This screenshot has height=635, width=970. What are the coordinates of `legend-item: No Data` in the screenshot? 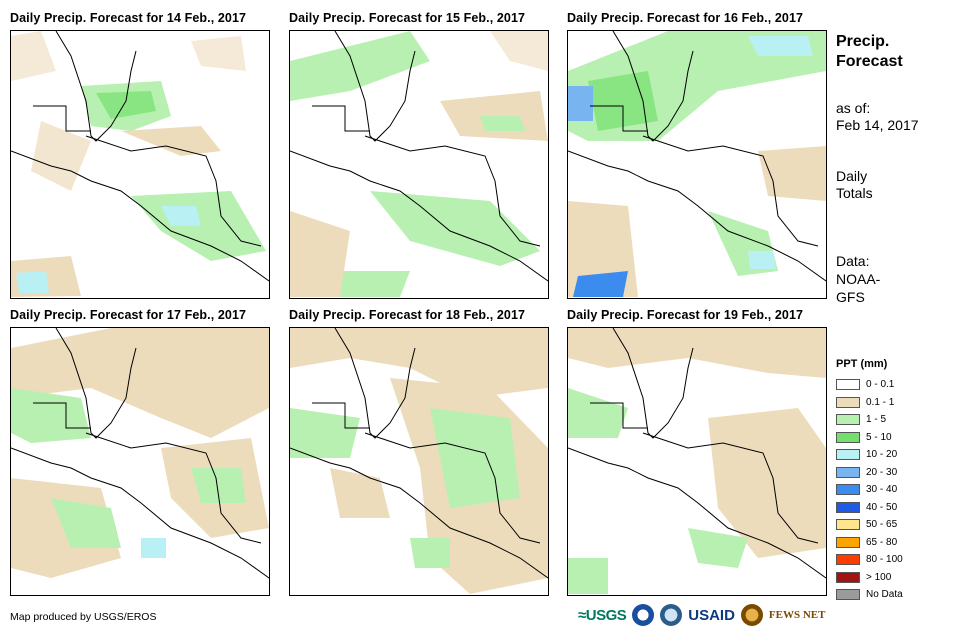 It's located at (901, 595).